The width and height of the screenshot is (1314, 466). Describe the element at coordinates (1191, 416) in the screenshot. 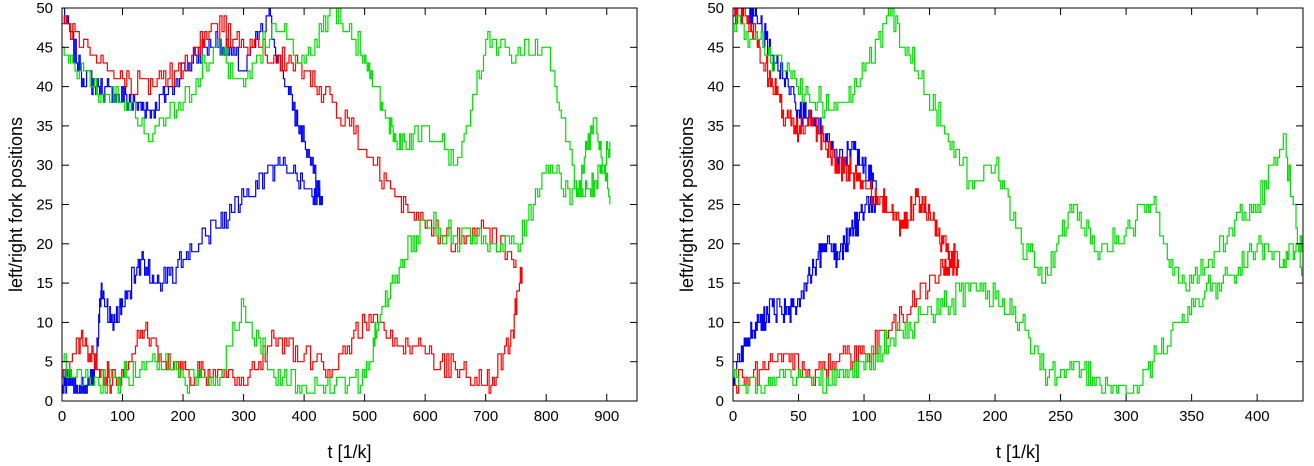

I see `x-tick-label: 350` at that location.